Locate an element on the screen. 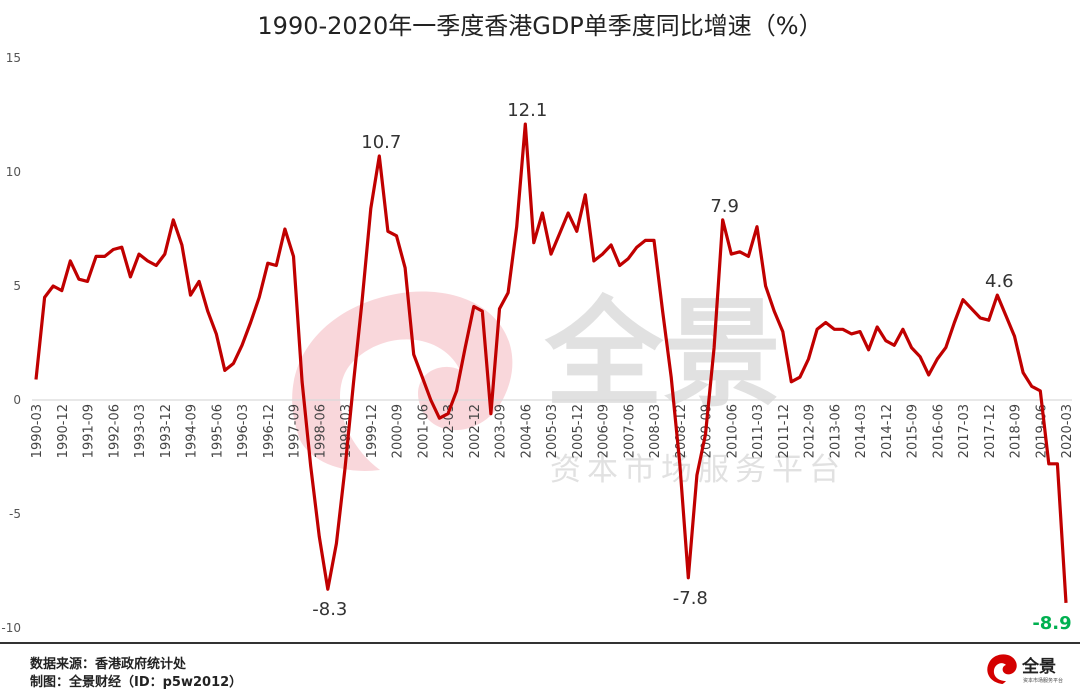 The height and width of the screenshot is (691, 1080). x-tick-label: 2004-06 is located at coordinates (526, 431).